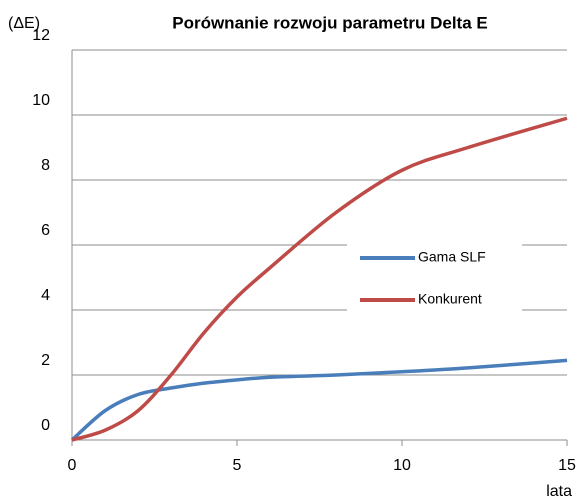 Image resolution: width=583 pixels, height=502 pixels. I want to click on y-tick-label: 0, so click(45, 425).